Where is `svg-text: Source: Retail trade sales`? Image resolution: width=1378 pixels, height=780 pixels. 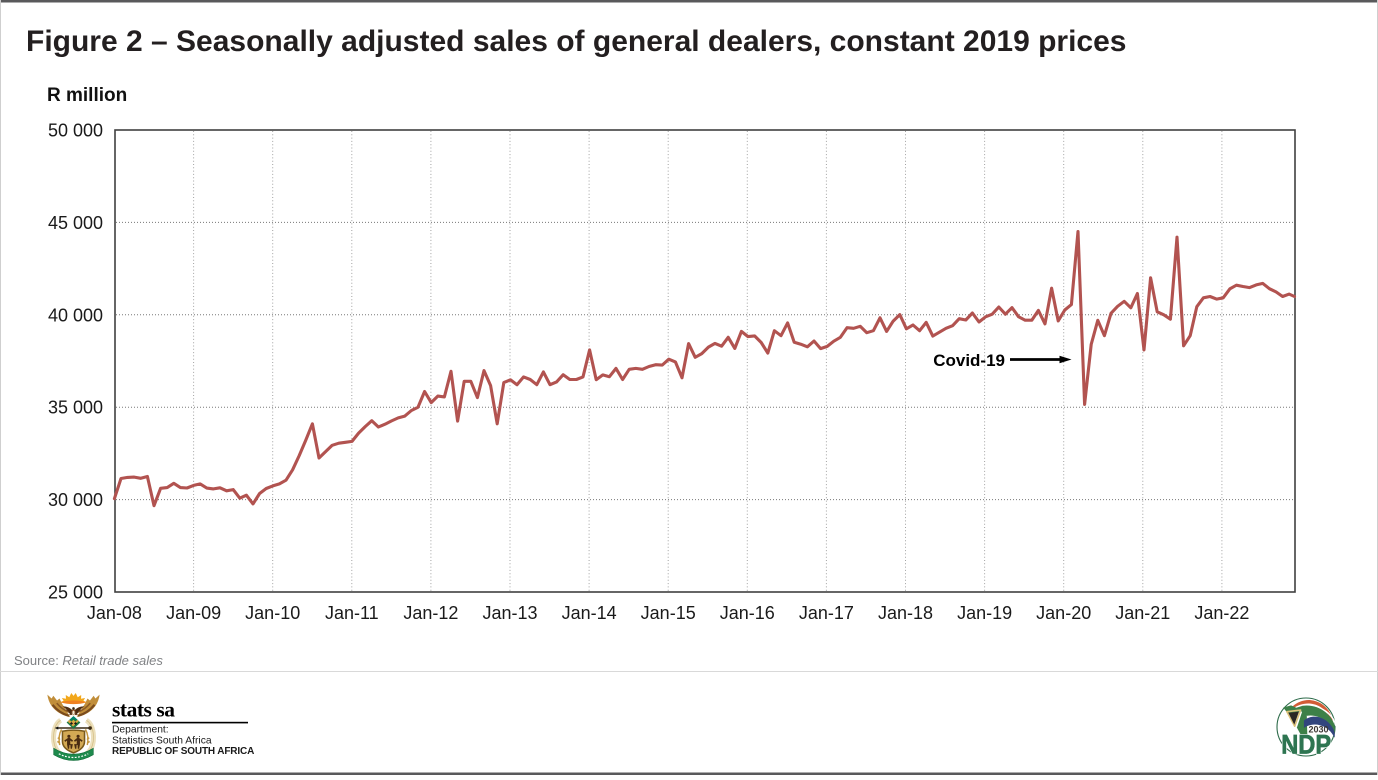
svg-text: Source: Retail trade sales is located at coordinates (88, 660).